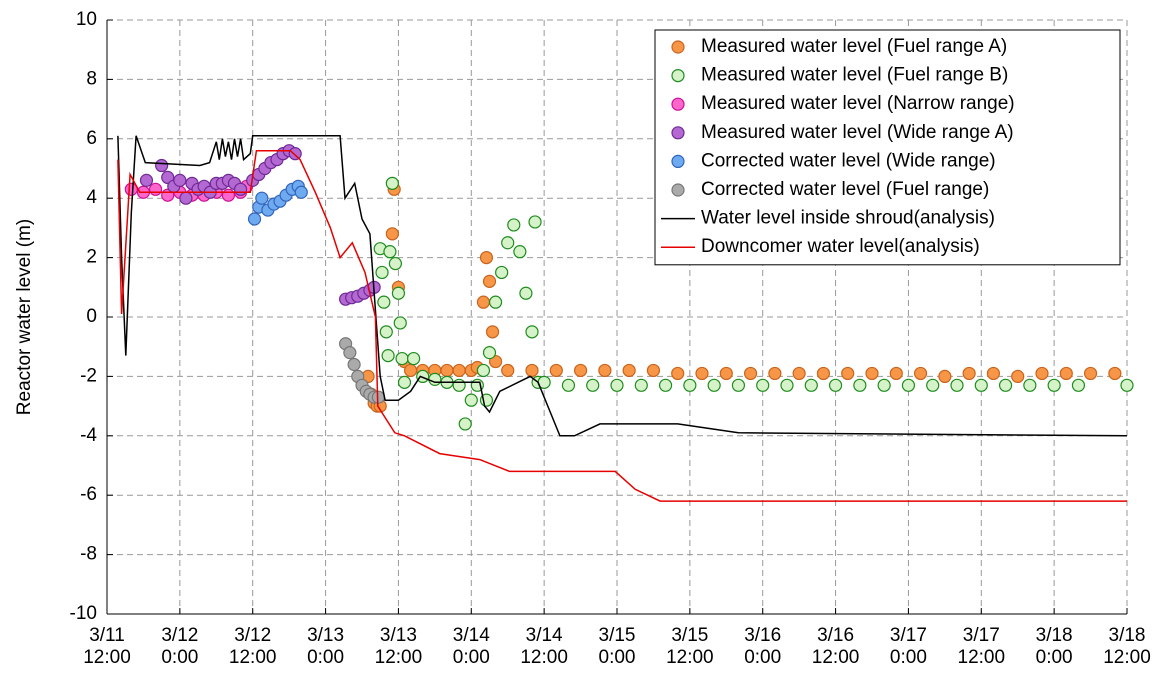 This screenshot has height=689, width=1164. What do you see at coordinates (107, 646) in the screenshot?
I see `x-tick-label: 3/11 12:00` at bounding box center [107, 646].